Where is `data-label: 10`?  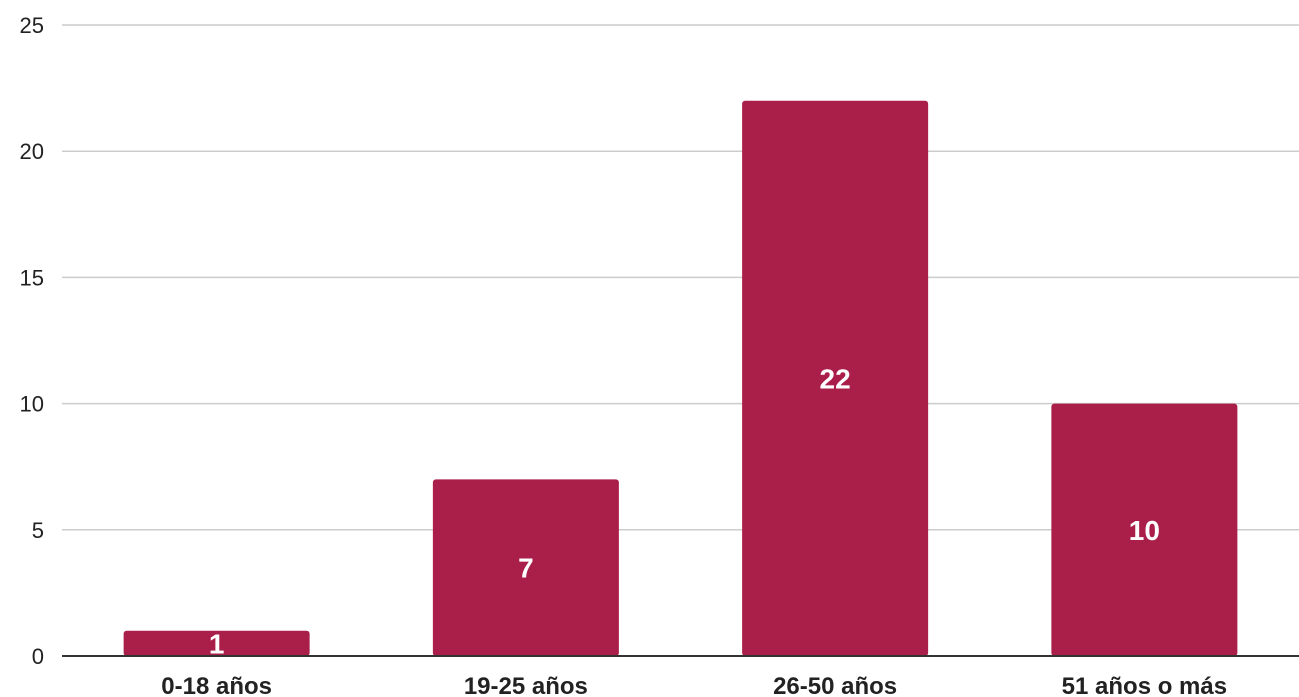 data-label: 10 is located at coordinates (1144, 530).